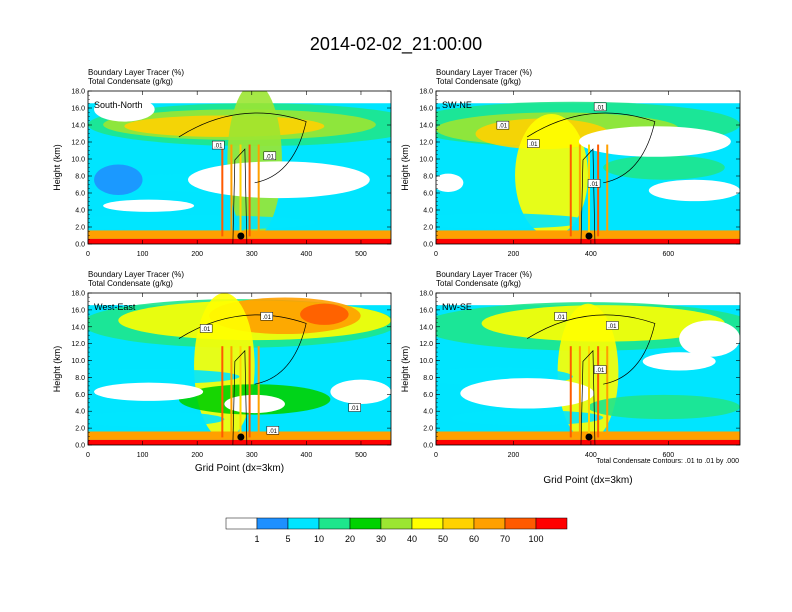 The width and height of the screenshot is (792, 612). I want to click on colorbar-label: 5, so click(287, 539).